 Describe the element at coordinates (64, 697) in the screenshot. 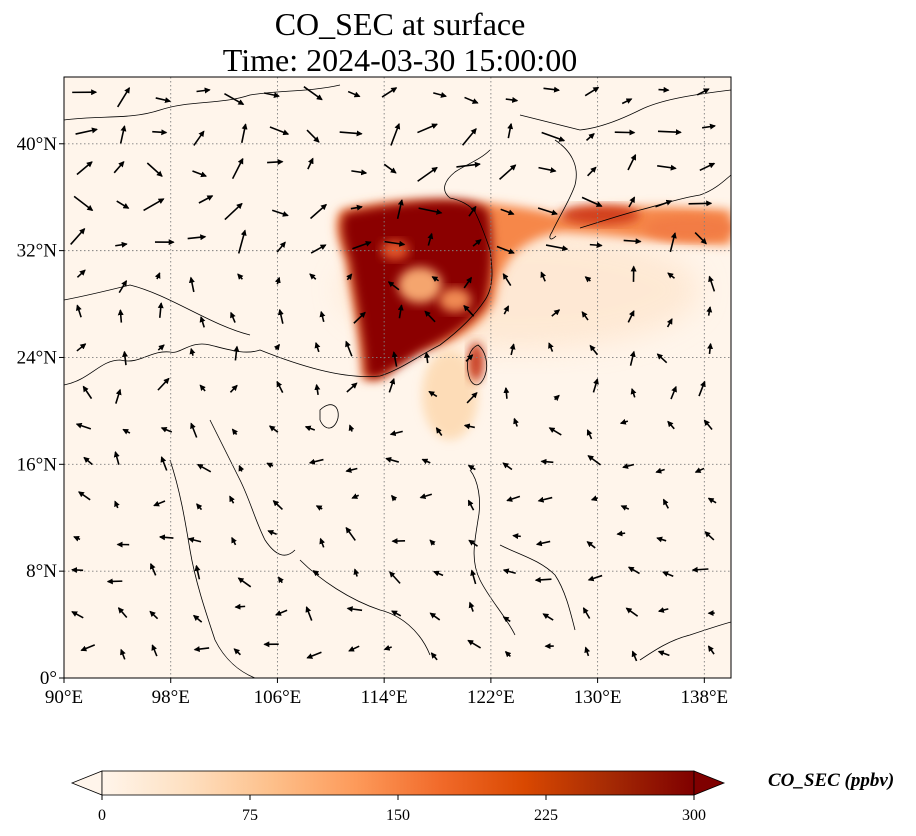

I see `x-tick-label: 90°E` at that location.